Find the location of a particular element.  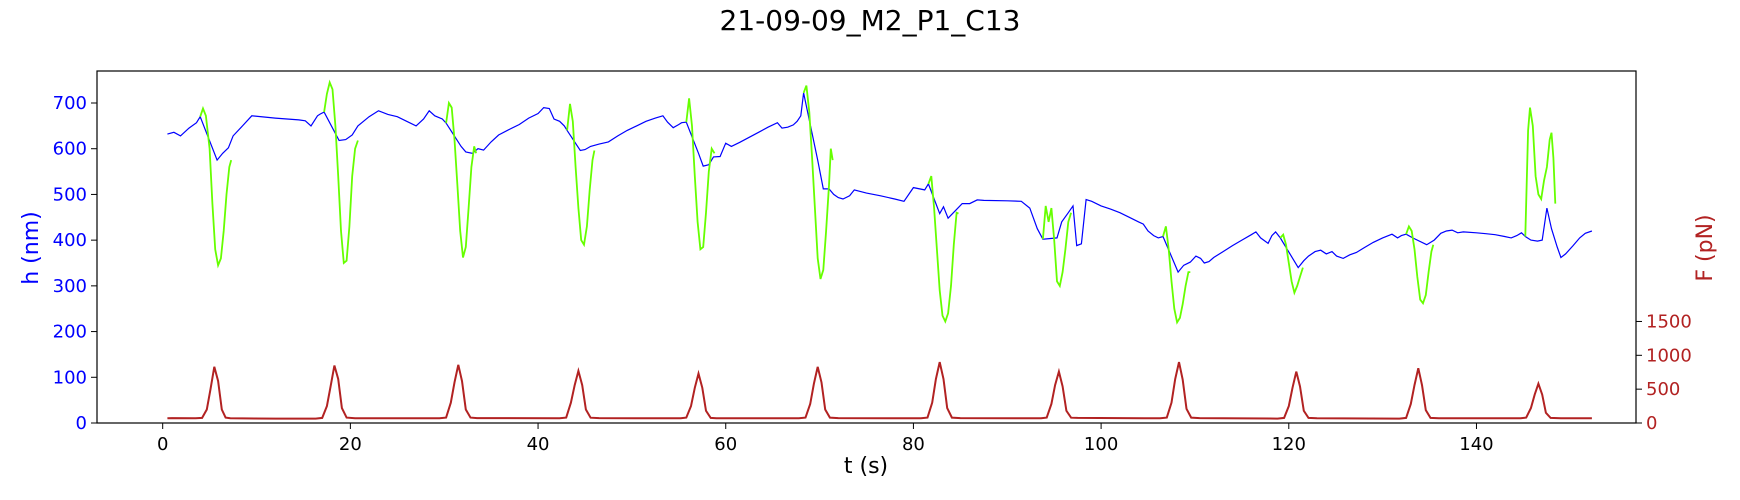

y-left-tick-label: 200 is located at coordinates (70, 332).